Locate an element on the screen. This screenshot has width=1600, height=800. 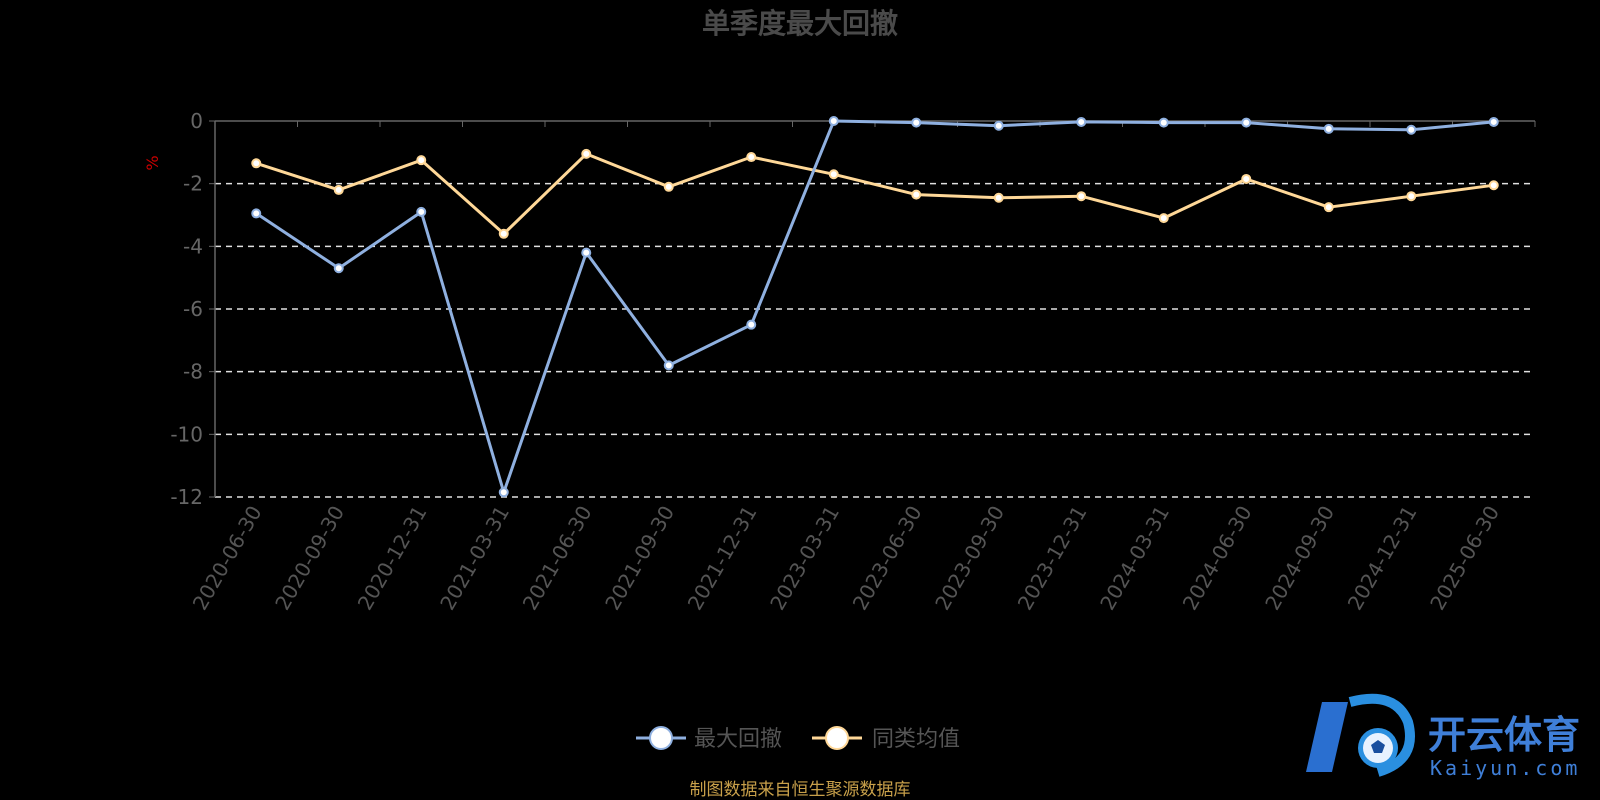
watermark-logo: 开云体育 Kaiyun.com is located at coordinates (1443, 736).